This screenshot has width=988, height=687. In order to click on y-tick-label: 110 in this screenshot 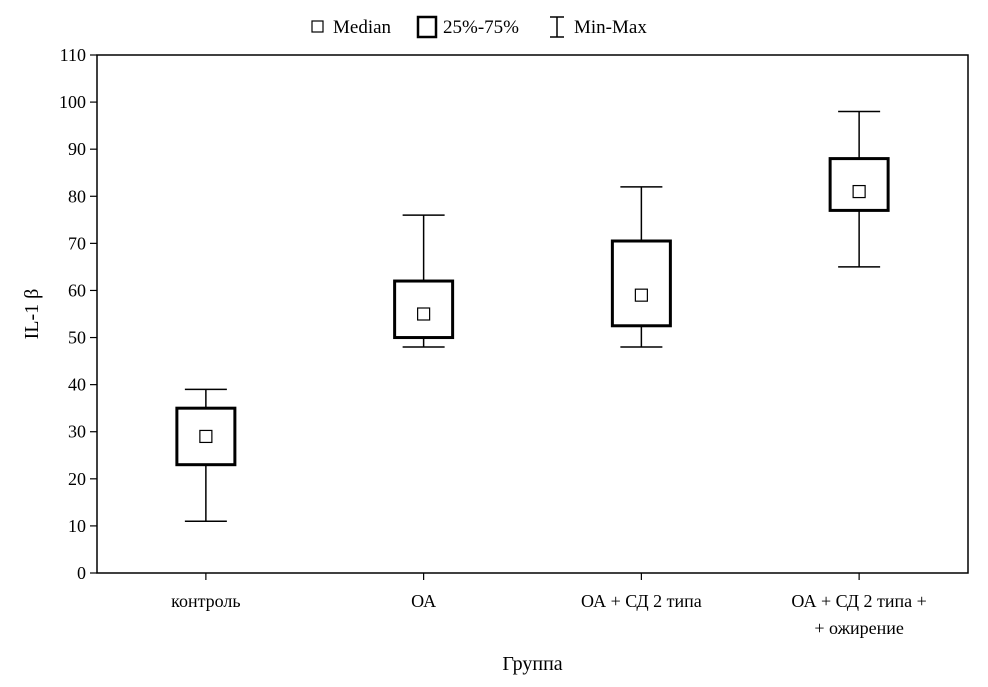, I will do `click(73, 55)`.